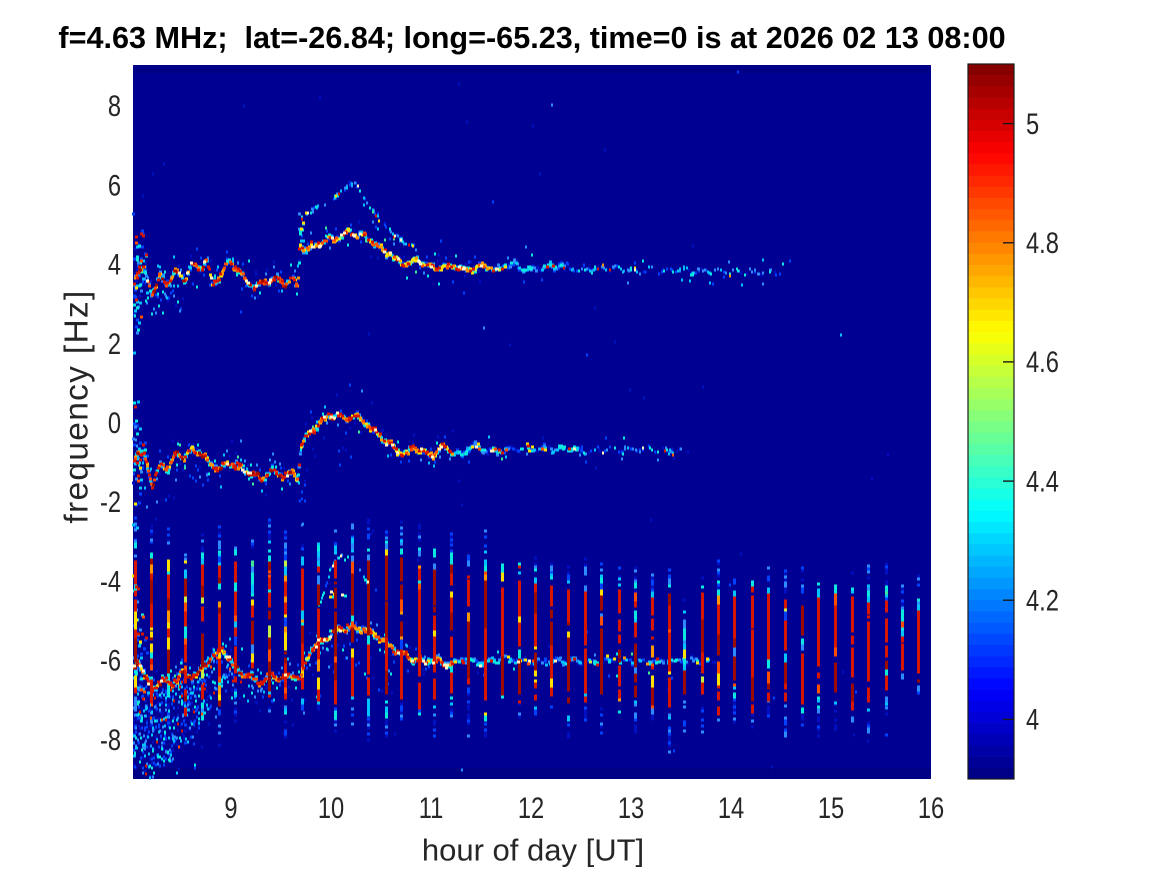 The width and height of the screenshot is (1167, 875). What do you see at coordinates (110, 739) in the screenshot?
I see `svg-text: -8` at bounding box center [110, 739].